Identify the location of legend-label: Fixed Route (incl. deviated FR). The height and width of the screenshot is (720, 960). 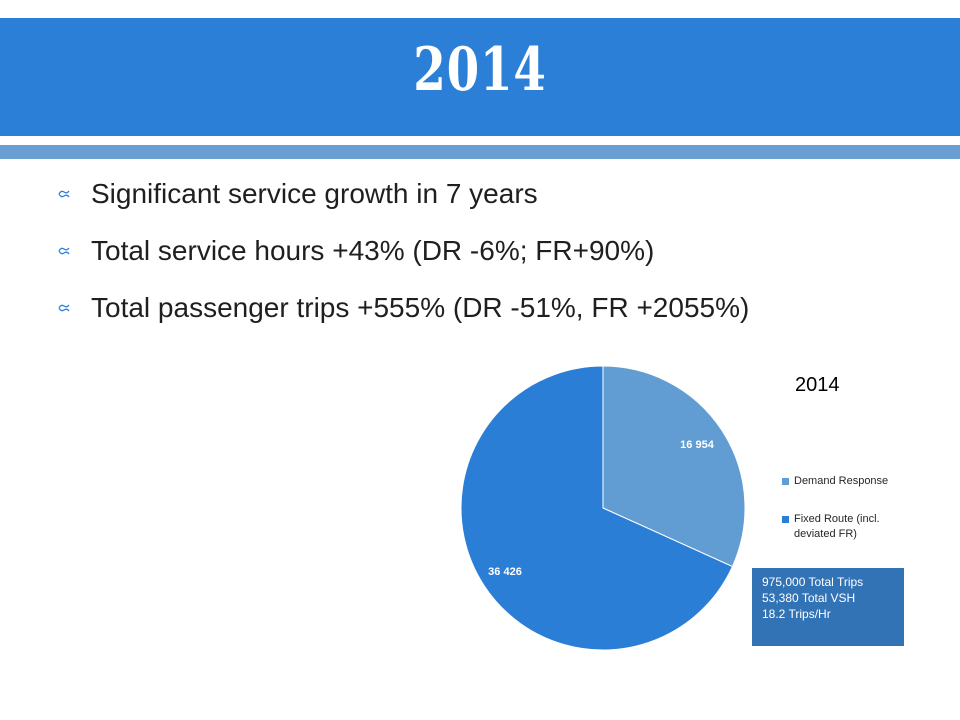
(837, 526).